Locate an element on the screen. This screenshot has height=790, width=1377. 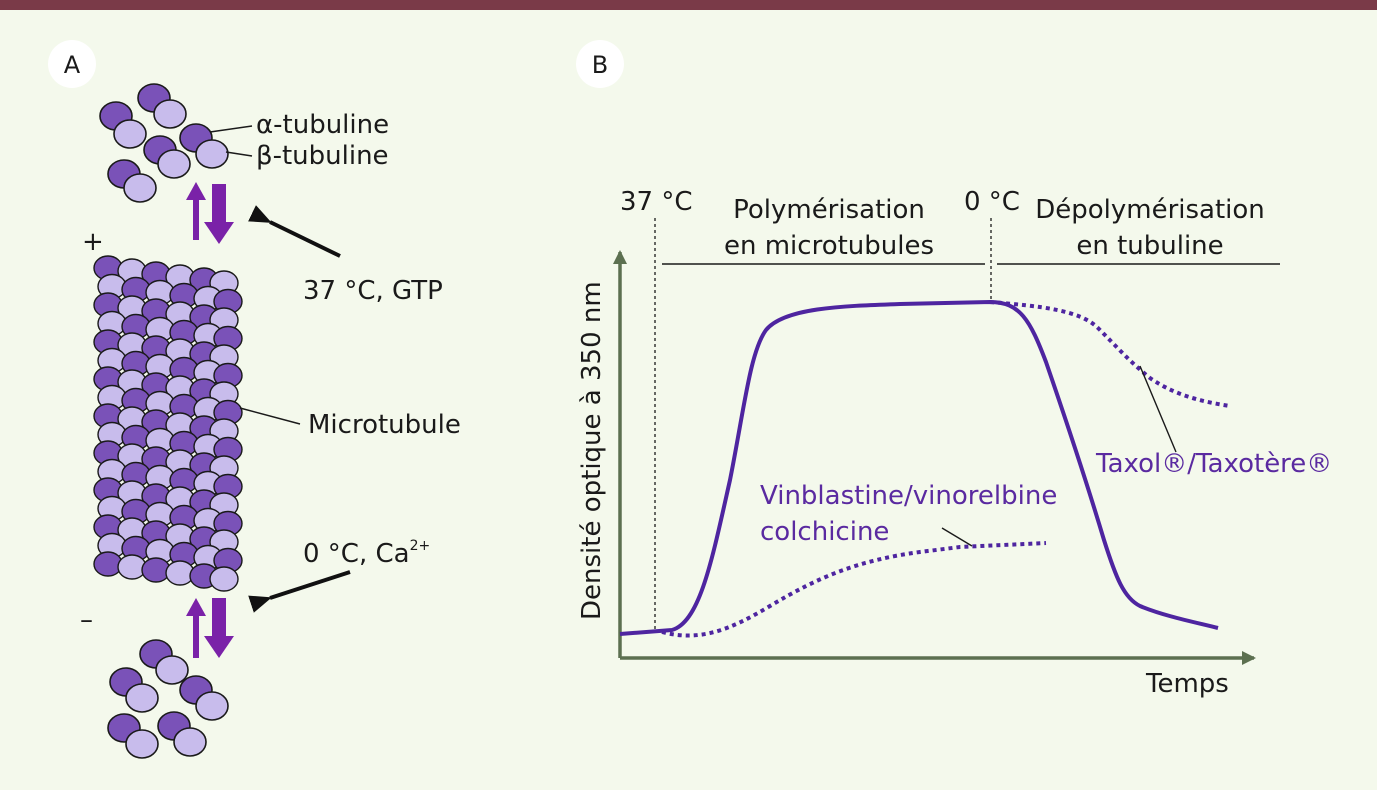
vinca-label-line2: colchicine is located at coordinates (824, 532).